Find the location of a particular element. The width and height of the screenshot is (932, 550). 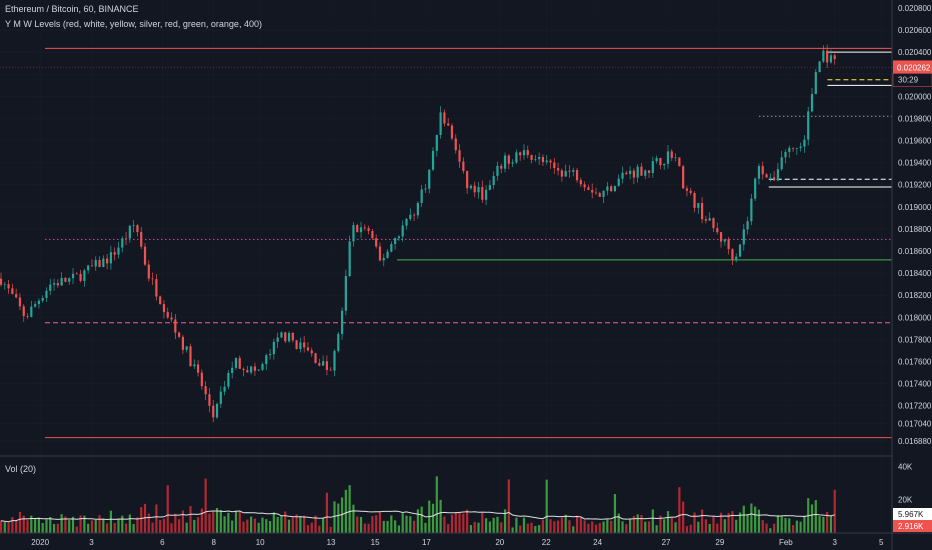

symbol-title: Ethereum / Bitcoin, 60, BINANCE is located at coordinates (72, 9).